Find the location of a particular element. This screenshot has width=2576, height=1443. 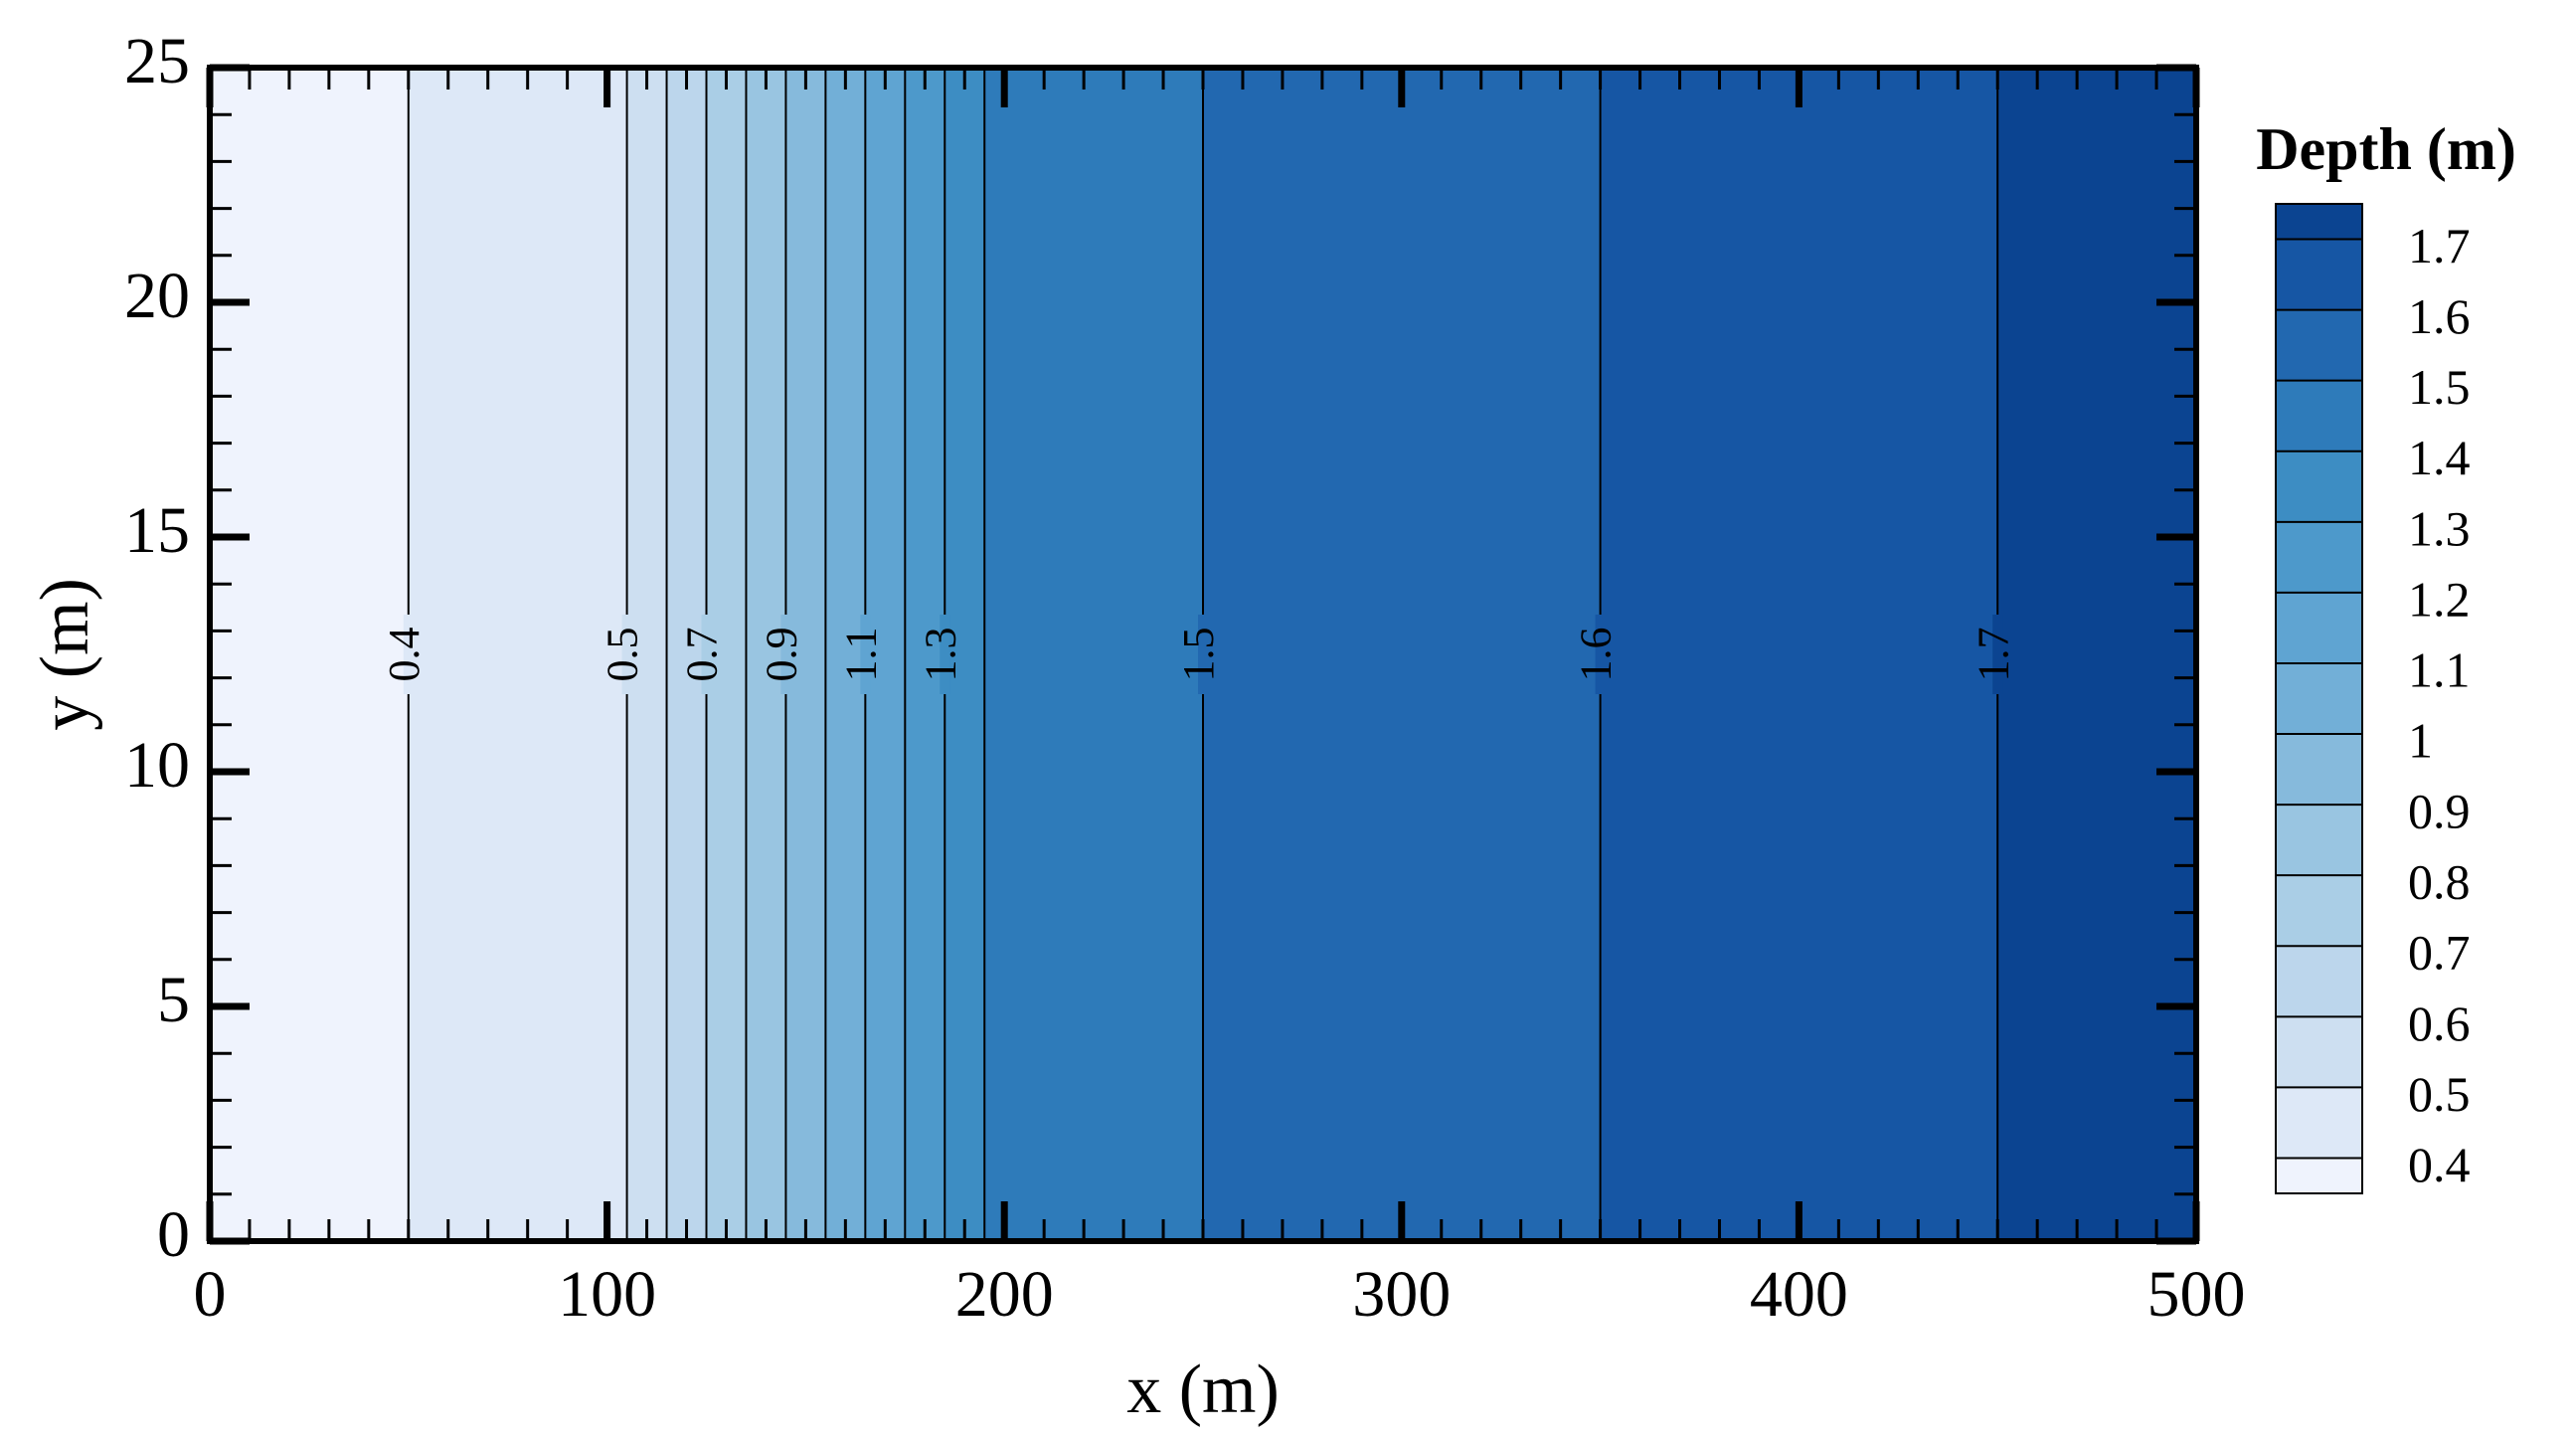

contour-label: 1.5 is located at coordinates (1198, 655).